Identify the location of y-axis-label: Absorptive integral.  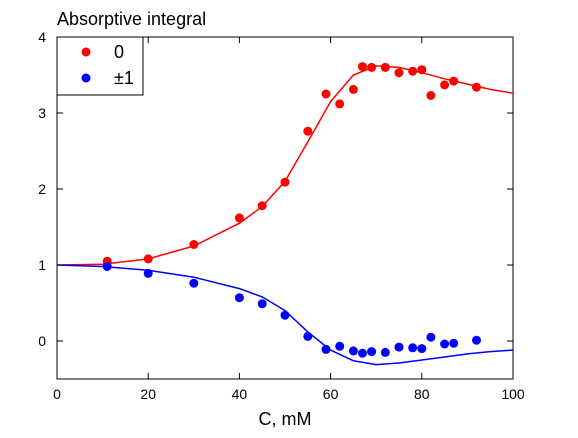
(131, 19).